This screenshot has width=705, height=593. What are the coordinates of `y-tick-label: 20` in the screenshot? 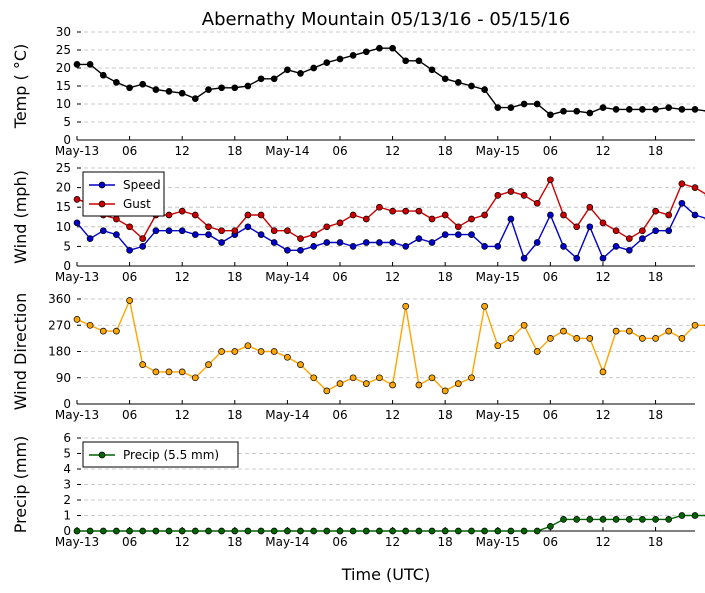 It's located at (63, 188).